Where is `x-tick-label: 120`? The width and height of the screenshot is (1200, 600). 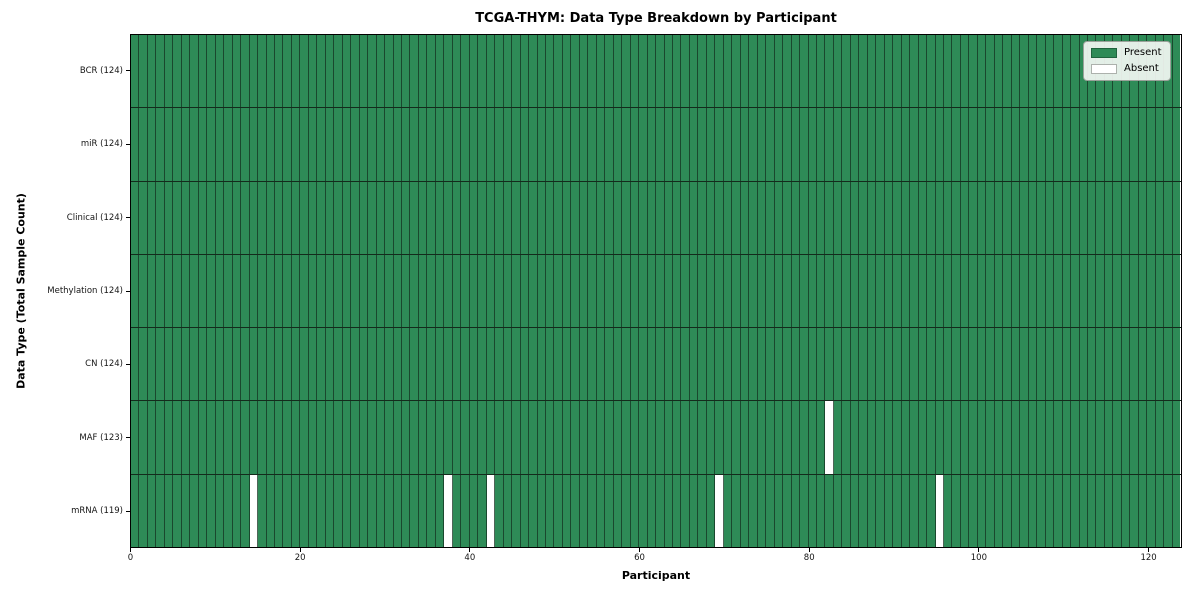
x-tick-label: 120 is located at coordinates (1148, 558).